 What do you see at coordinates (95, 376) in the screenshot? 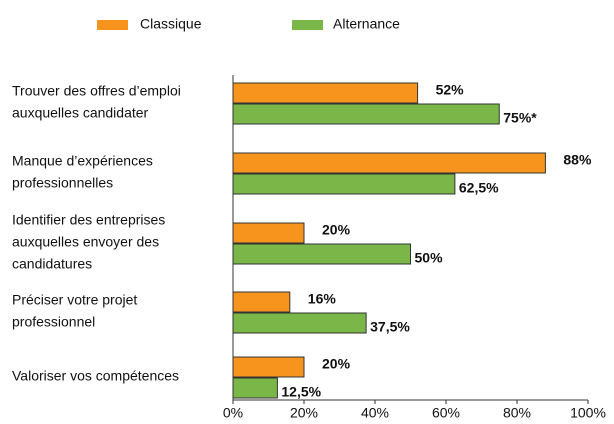
I see `category-label: Valoriser vos compétences` at bounding box center [95, 376].